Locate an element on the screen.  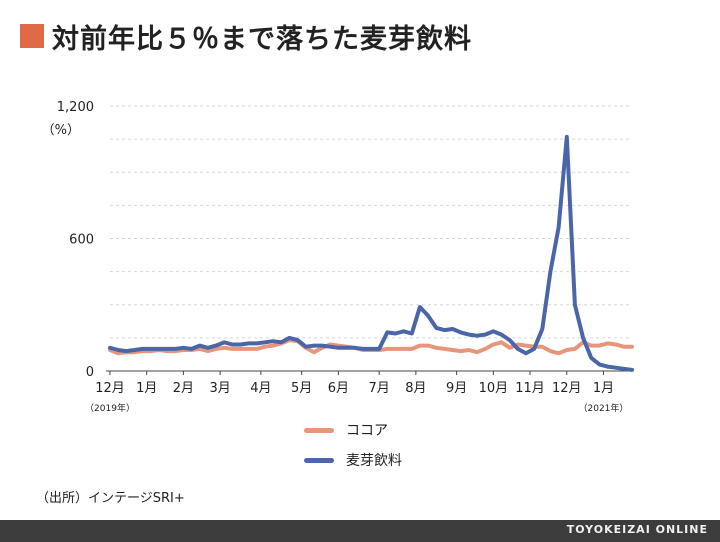
x-tick-label: 11月 is located at coordinates (530, 388).